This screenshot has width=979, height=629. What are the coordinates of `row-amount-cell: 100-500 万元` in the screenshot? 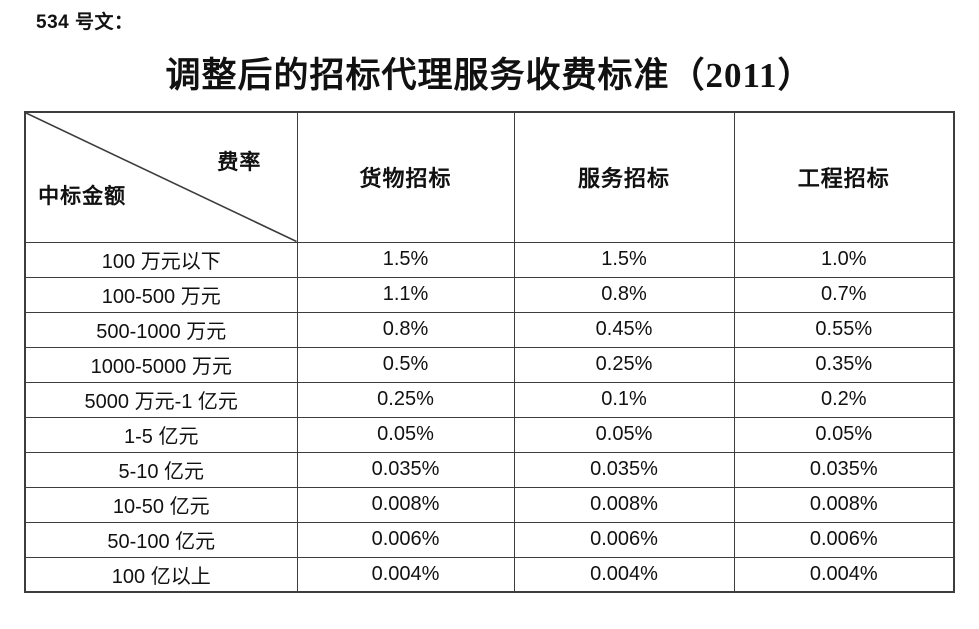 It's located at (161, 294).